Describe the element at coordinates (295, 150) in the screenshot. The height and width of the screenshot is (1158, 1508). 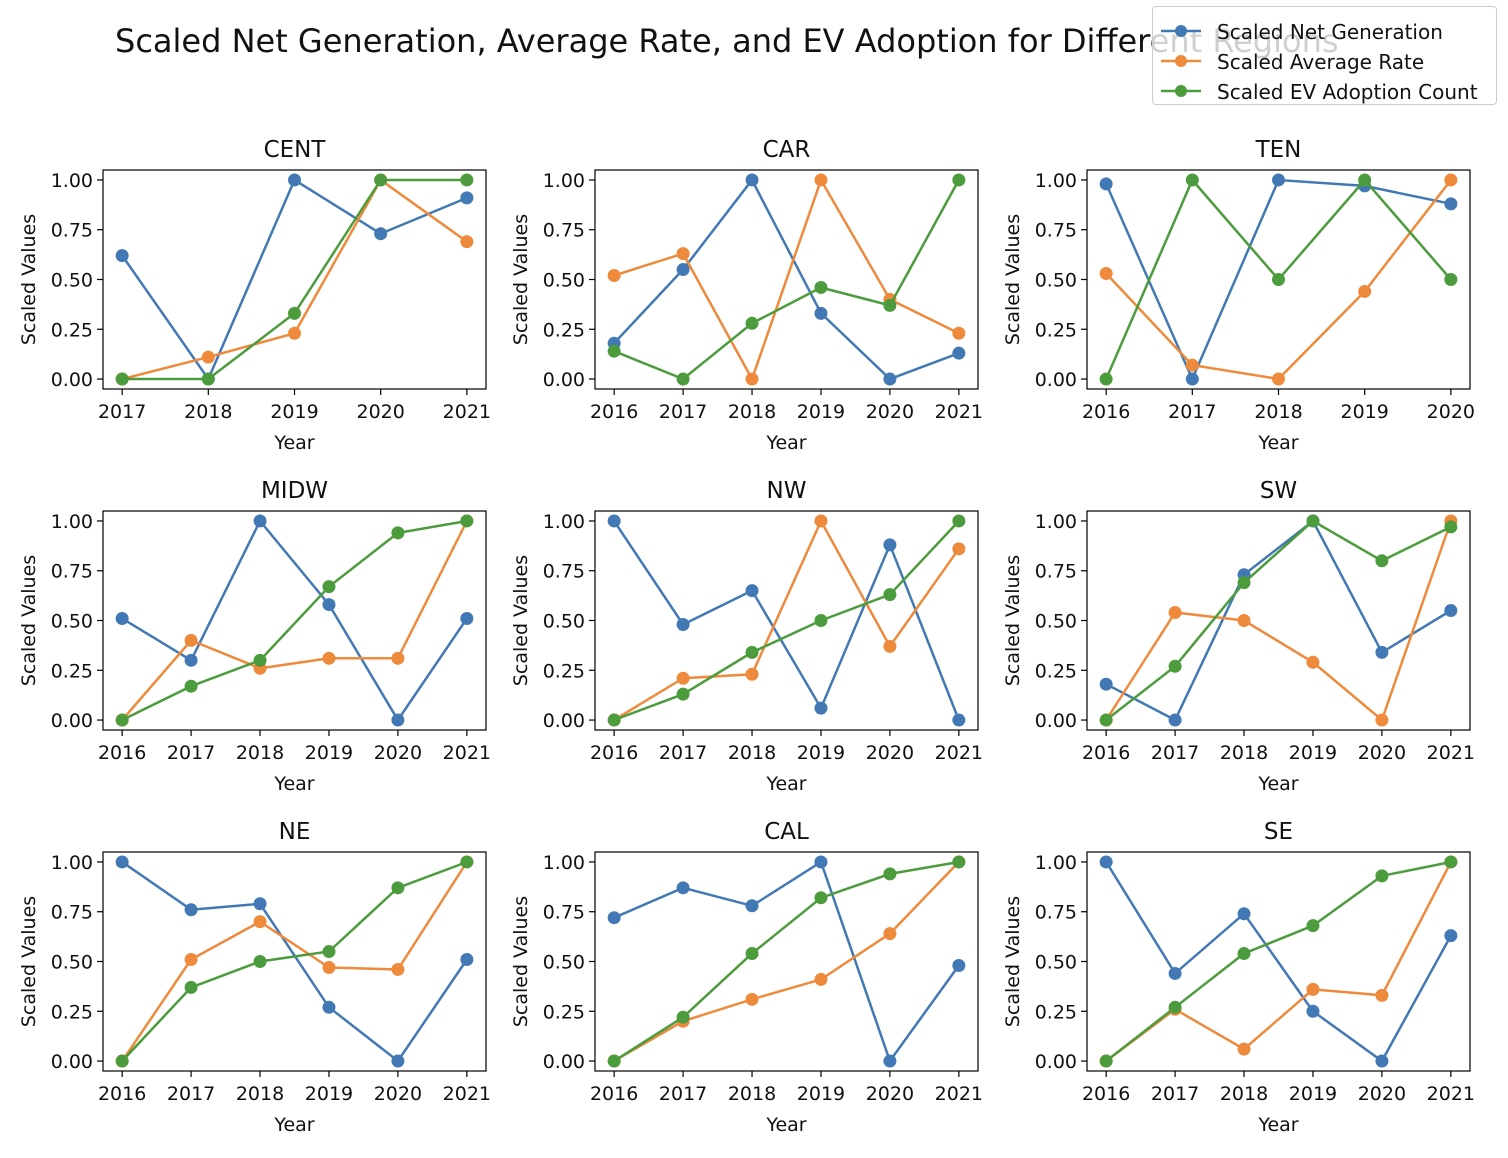
I see `subplot-title: CENT` at that location.